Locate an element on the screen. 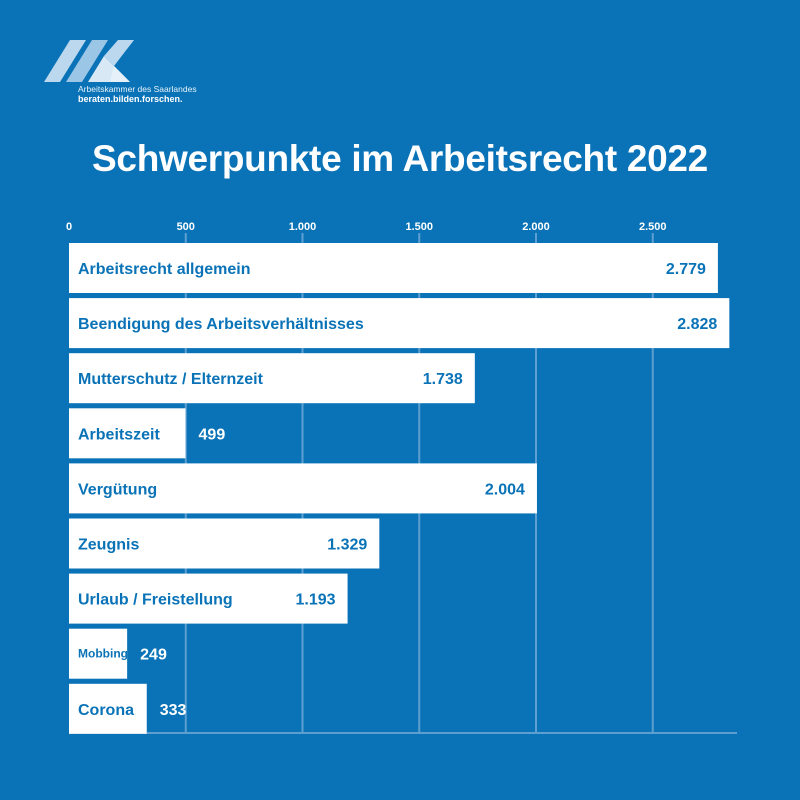 The height and width of the screenshot is (800, 800). x-tick-label: 1.500 is located at coordinates (419, 227).